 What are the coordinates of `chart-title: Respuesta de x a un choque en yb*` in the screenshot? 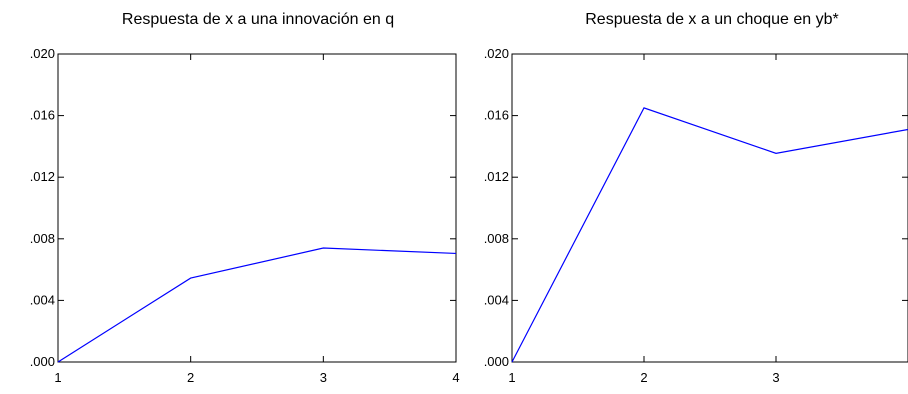 It's located at (712, 19).